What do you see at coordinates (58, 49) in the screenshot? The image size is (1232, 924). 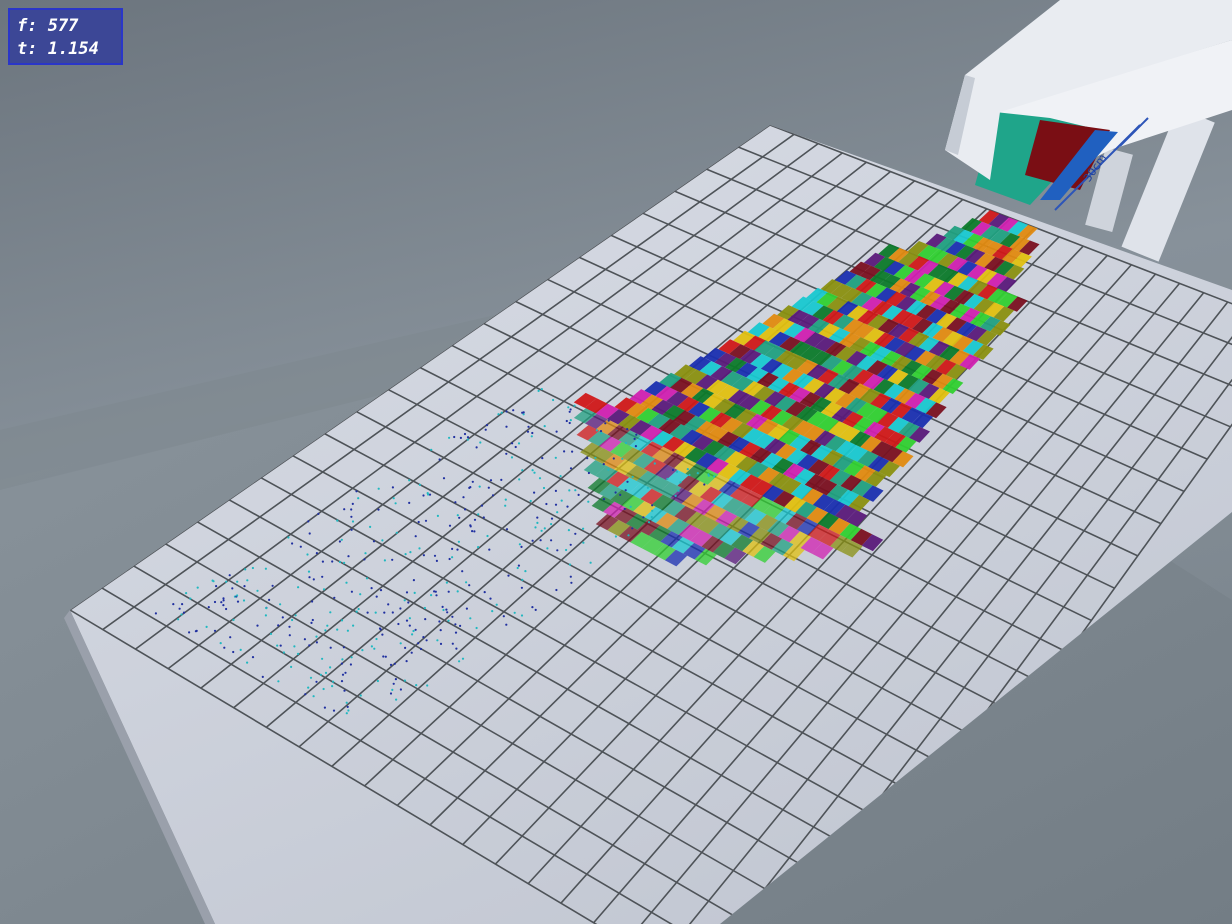 I see `time-counter: t: 1.154` at bounding box center [58, 49].